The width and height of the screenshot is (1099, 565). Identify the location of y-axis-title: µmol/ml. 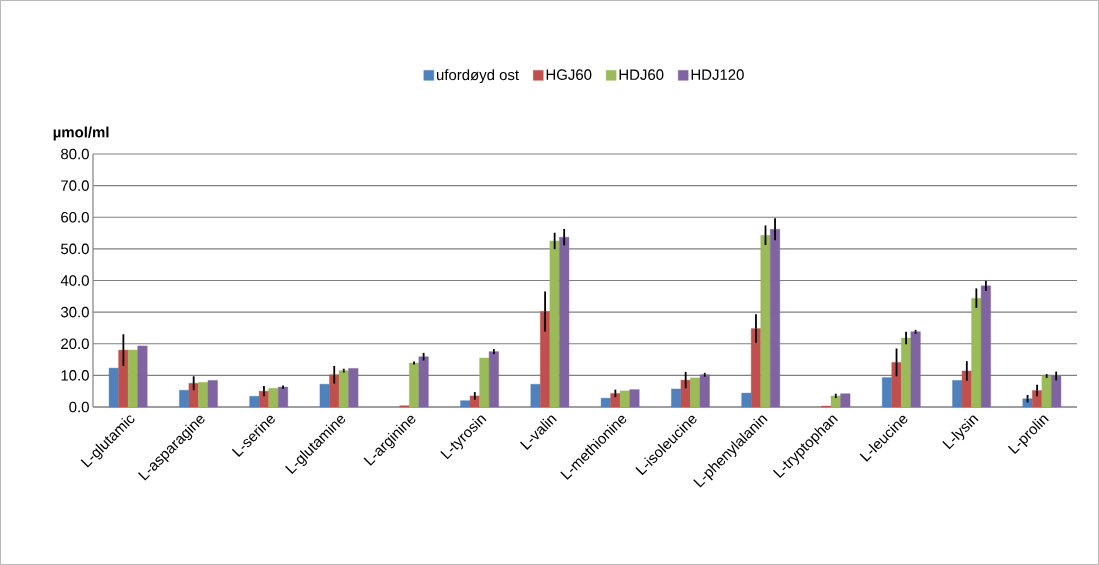
(81, 133).